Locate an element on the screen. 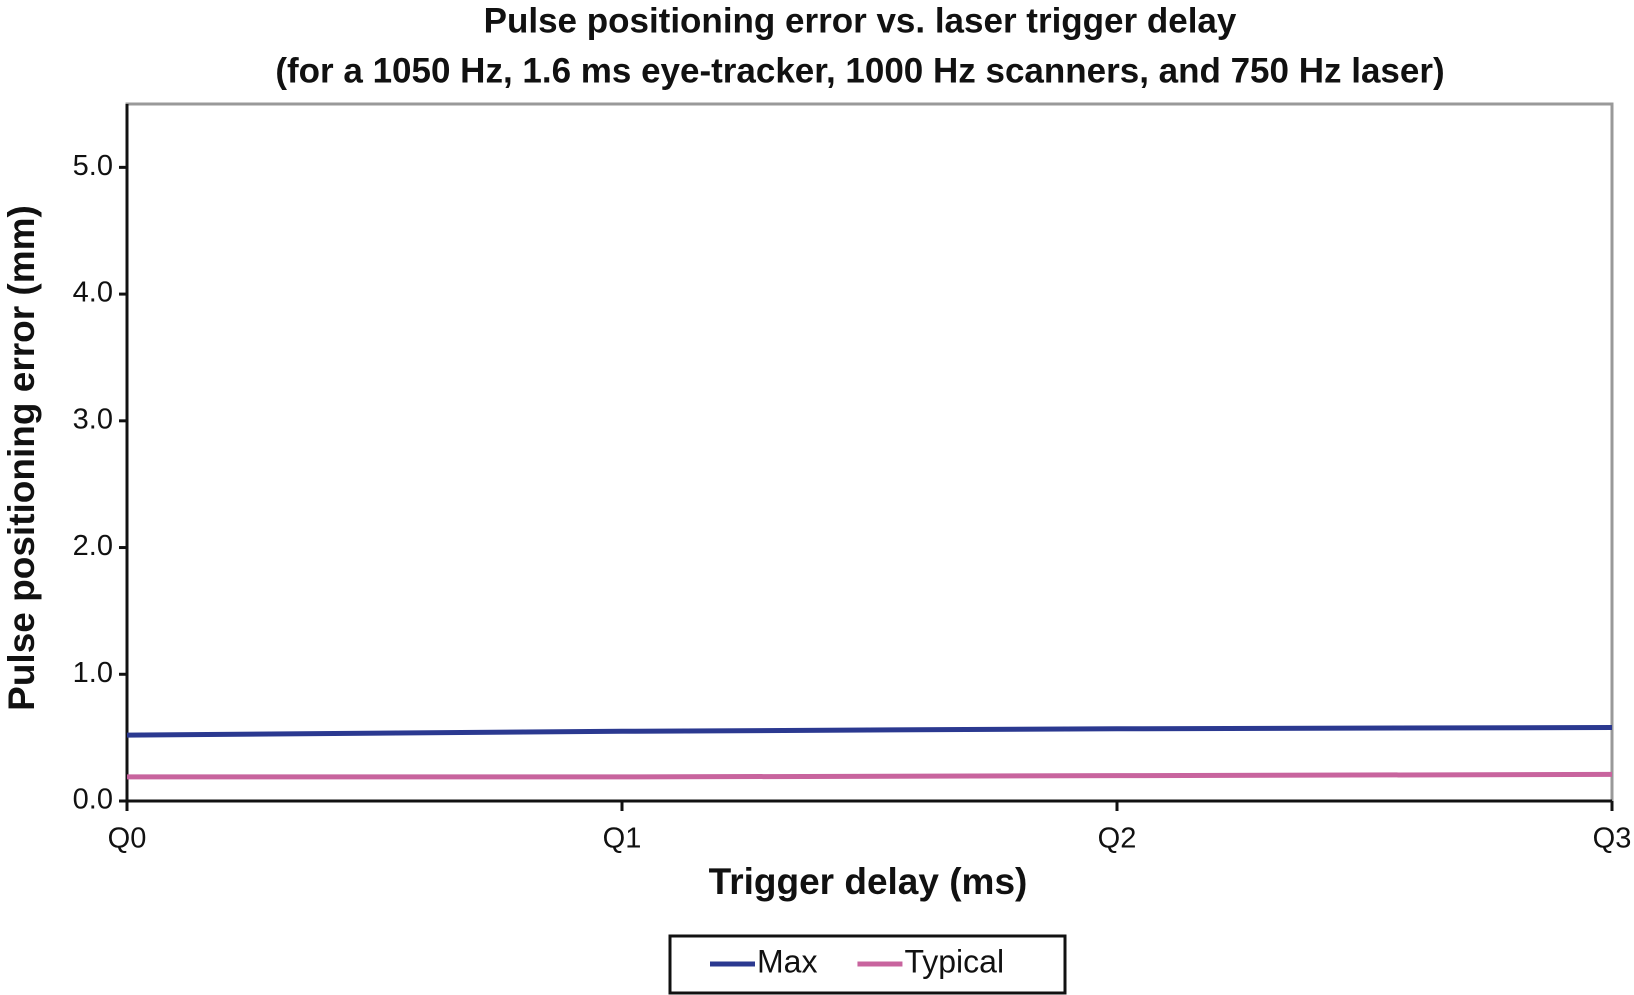 This screenshot has width=1634, height=995. y-tick-label: 0.0 is located at coordinates (93, 800).